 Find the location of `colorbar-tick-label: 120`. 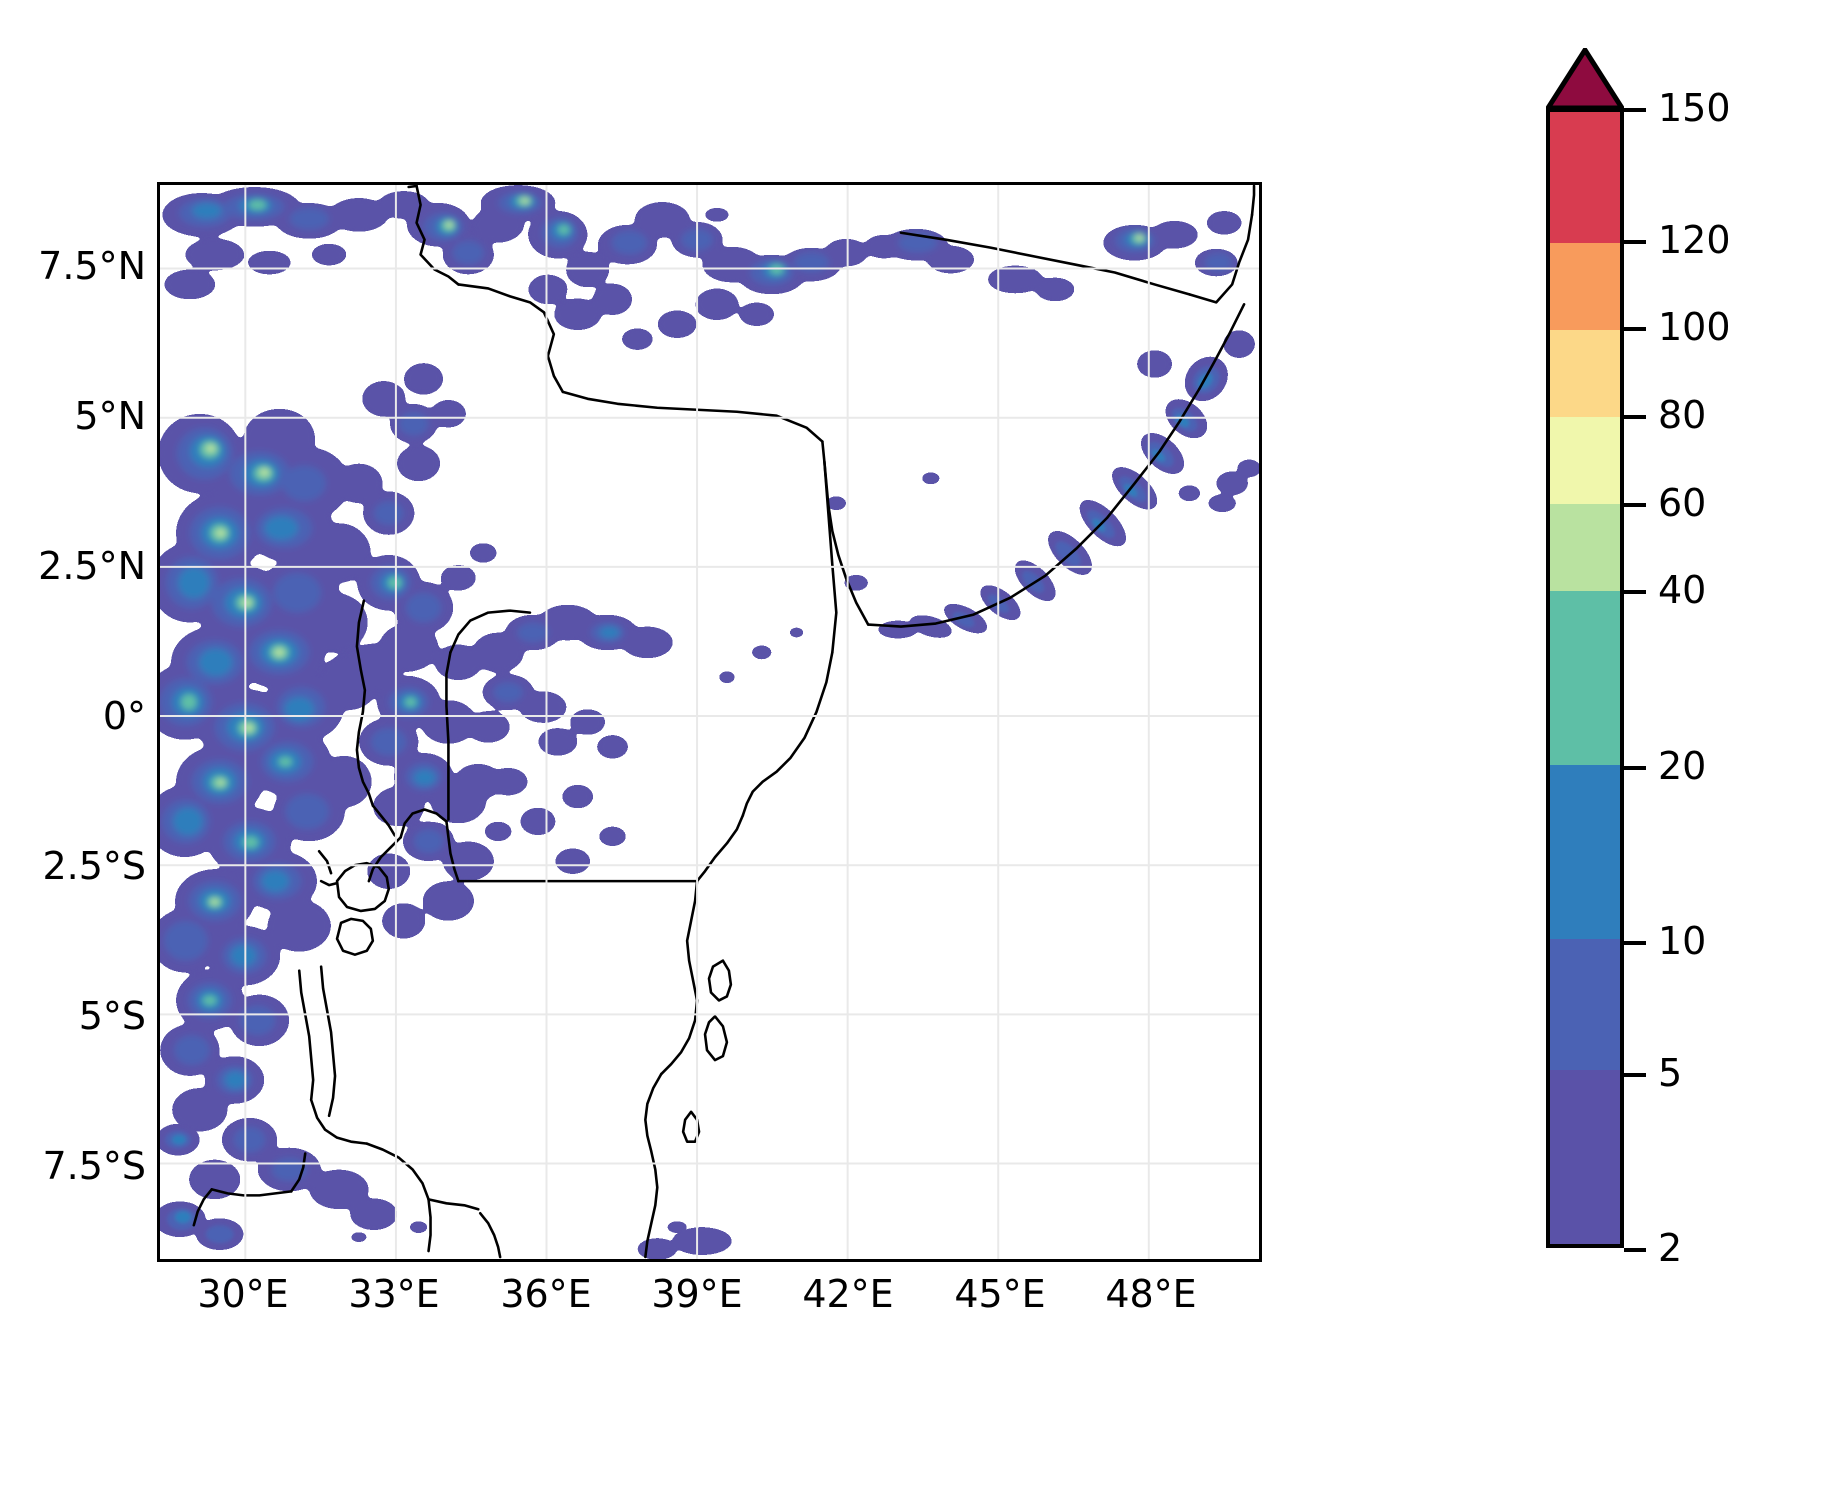

colorbar-tick-label: 120 is located at coordinates (1694, 239).